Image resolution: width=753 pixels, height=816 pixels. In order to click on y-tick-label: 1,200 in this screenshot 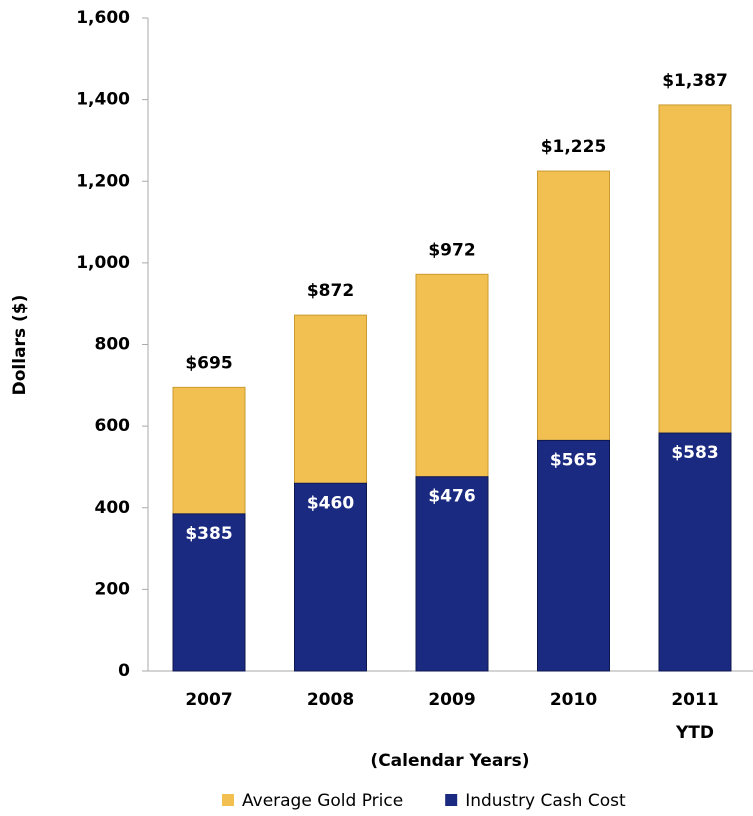, I will do `click(103, 181)`.